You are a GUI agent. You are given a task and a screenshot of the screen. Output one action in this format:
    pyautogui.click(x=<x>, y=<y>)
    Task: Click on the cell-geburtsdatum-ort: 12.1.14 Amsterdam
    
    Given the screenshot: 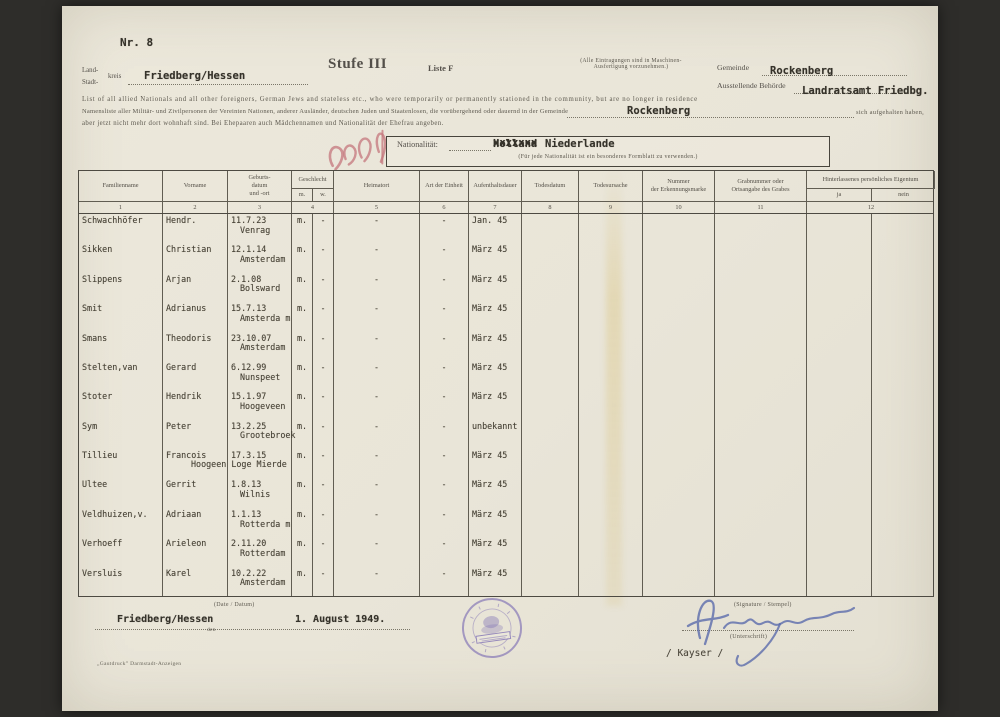 What is the action you would take?
    pyautogui.click(x=260, y=258)
    